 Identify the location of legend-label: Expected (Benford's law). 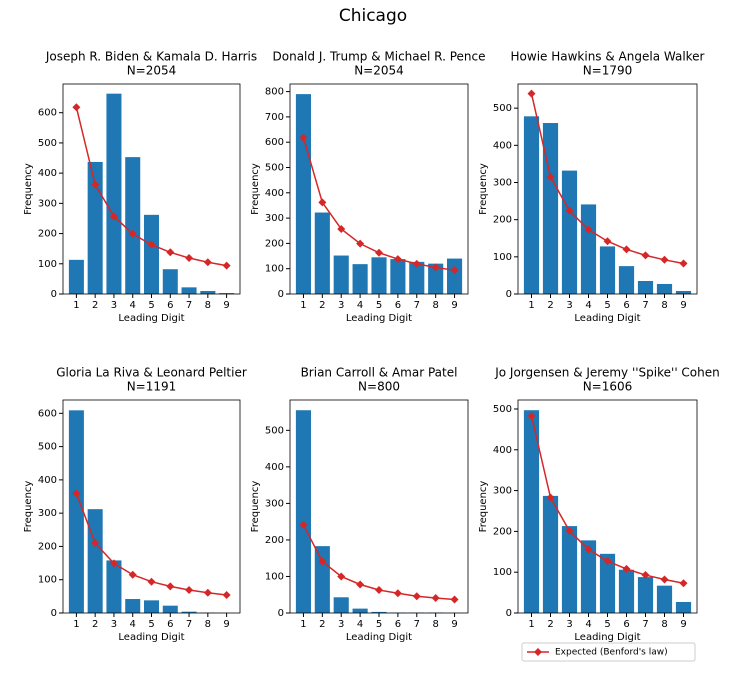
(611, 653).